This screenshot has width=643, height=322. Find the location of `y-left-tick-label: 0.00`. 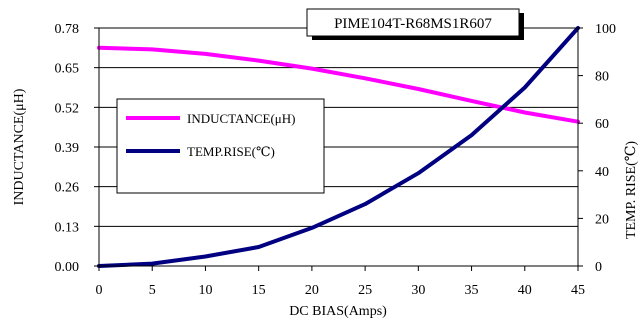

y-left-tick-label: 0.00 is located at coordinates (67, 267).